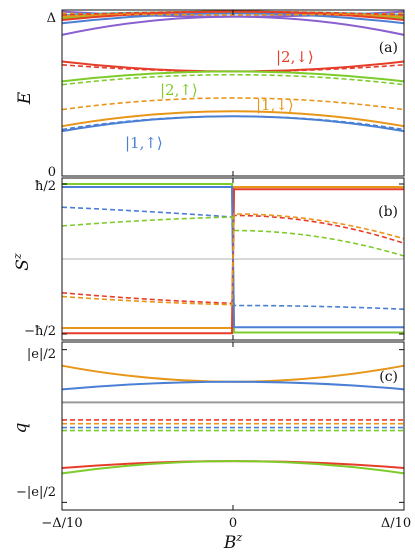 Image resolution: width=415 pixels, height=553 pixels. What do you see at coordinates (238, 537) in the screenshot?
I see `x-axis-label-sup: z` at bounding box center [238, 537].